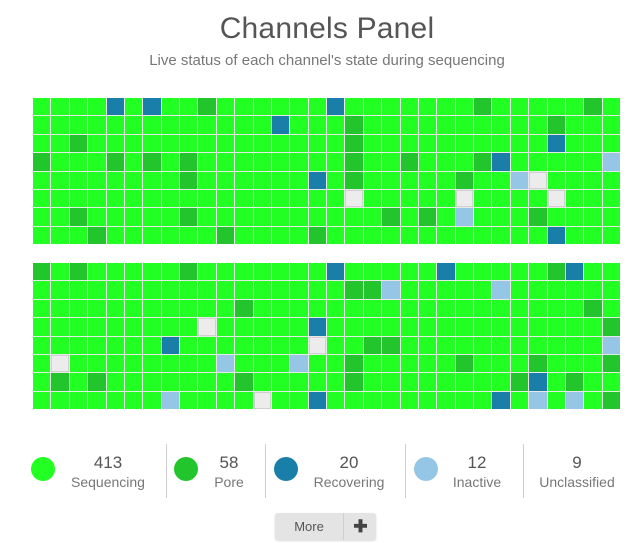  I want to click on divider, so click(265, 471).